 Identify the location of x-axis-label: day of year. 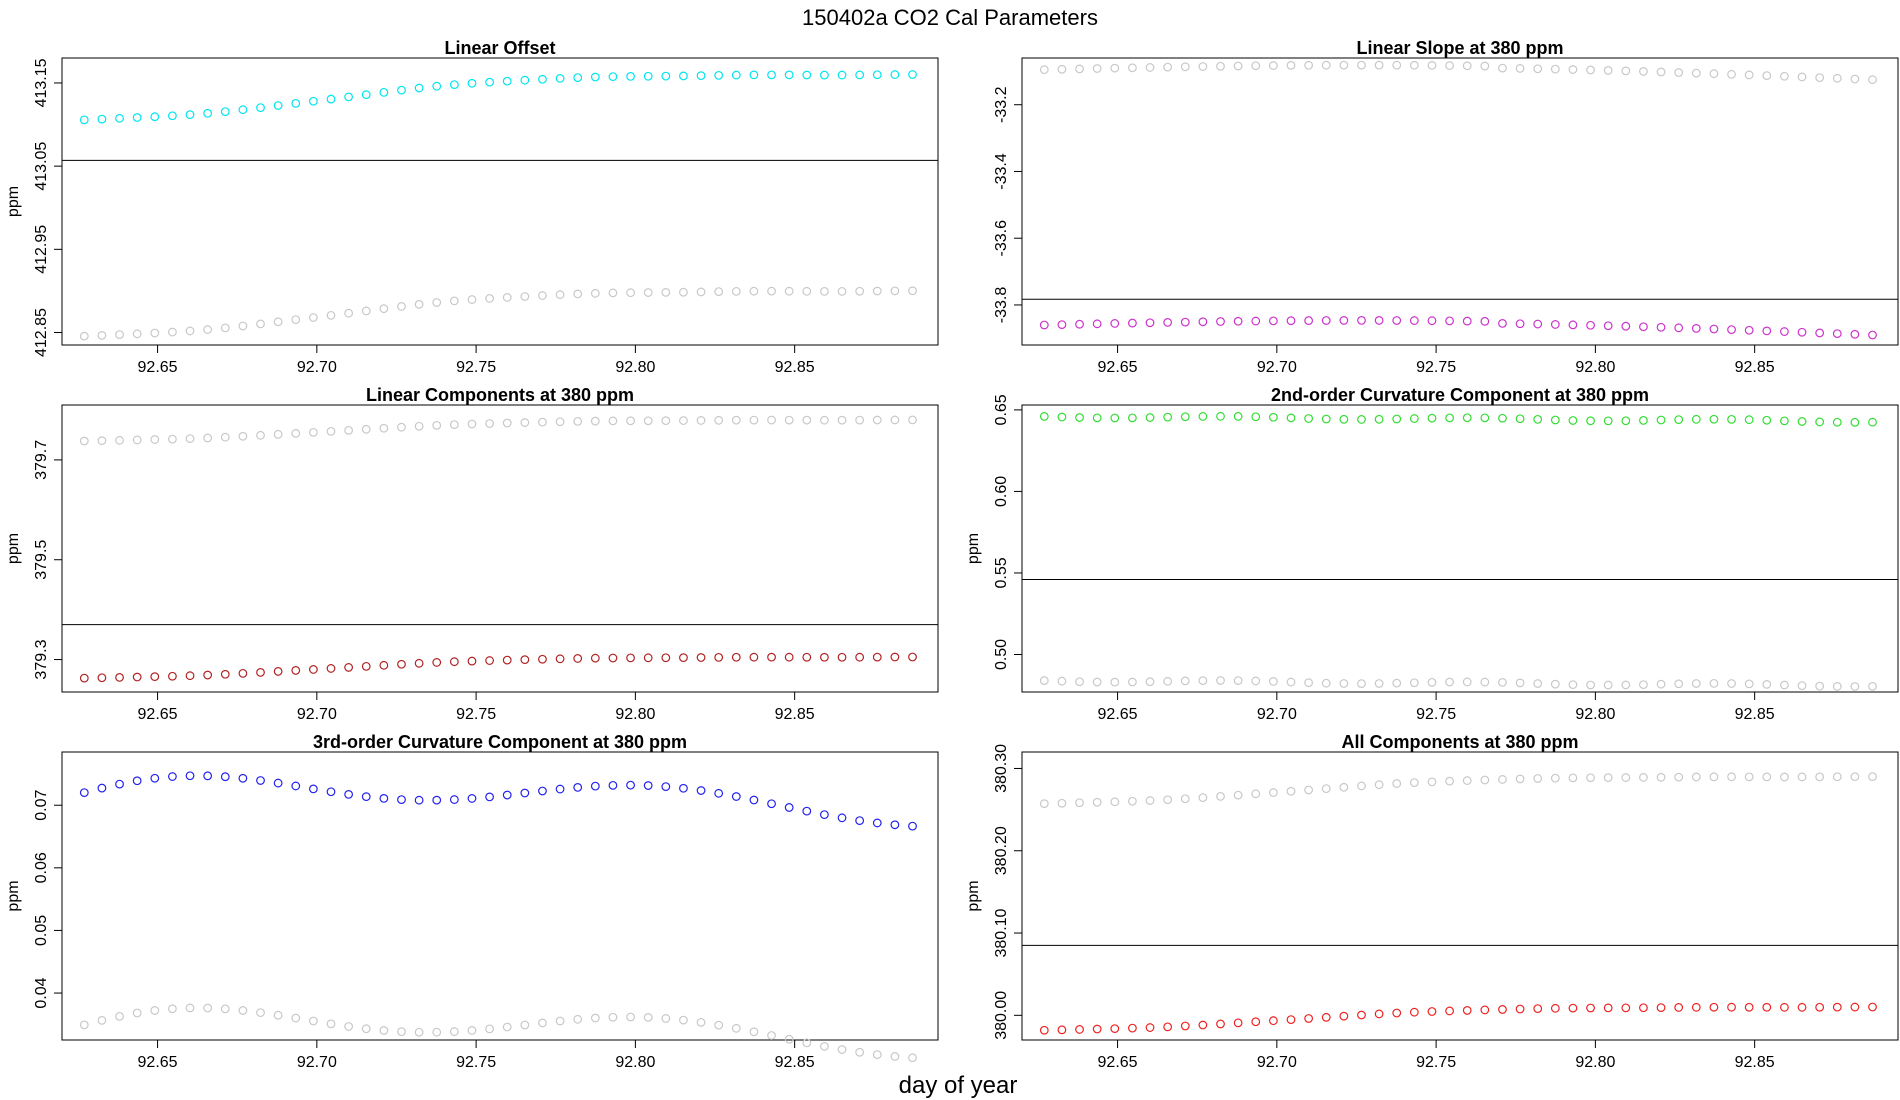
(958, 1085).